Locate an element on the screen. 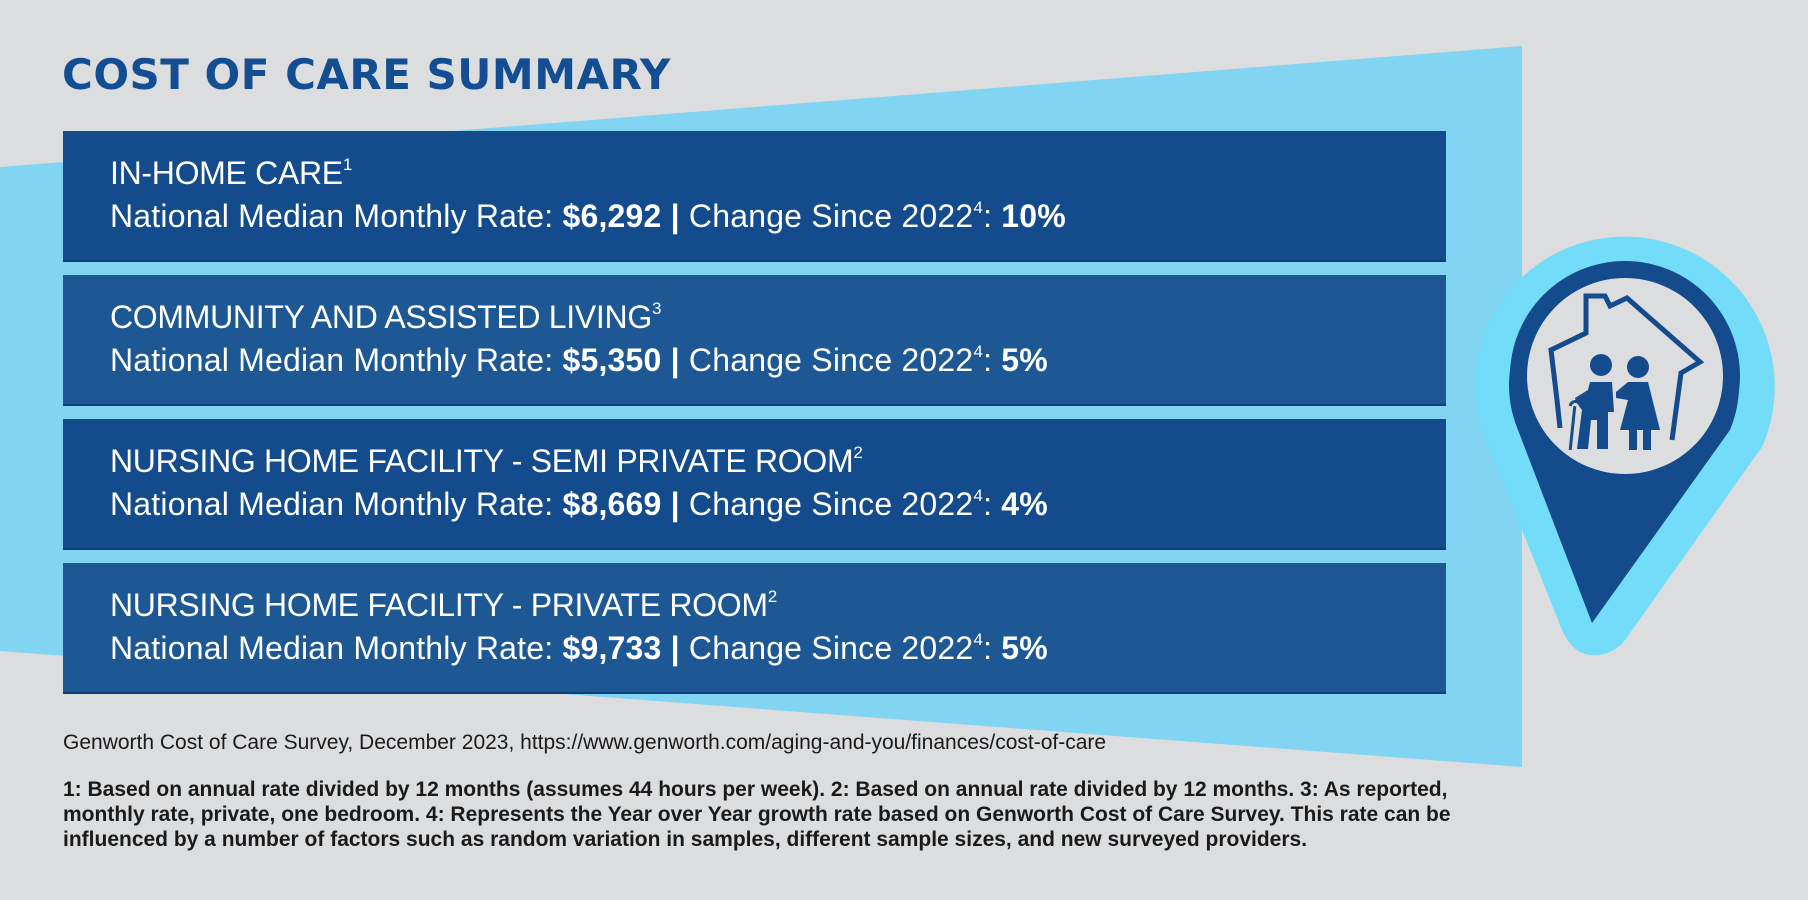 The width and height of the screenshot is (1808, 900). card-heading: IN-HOME CARE1 is located at coordinates (778, 173).